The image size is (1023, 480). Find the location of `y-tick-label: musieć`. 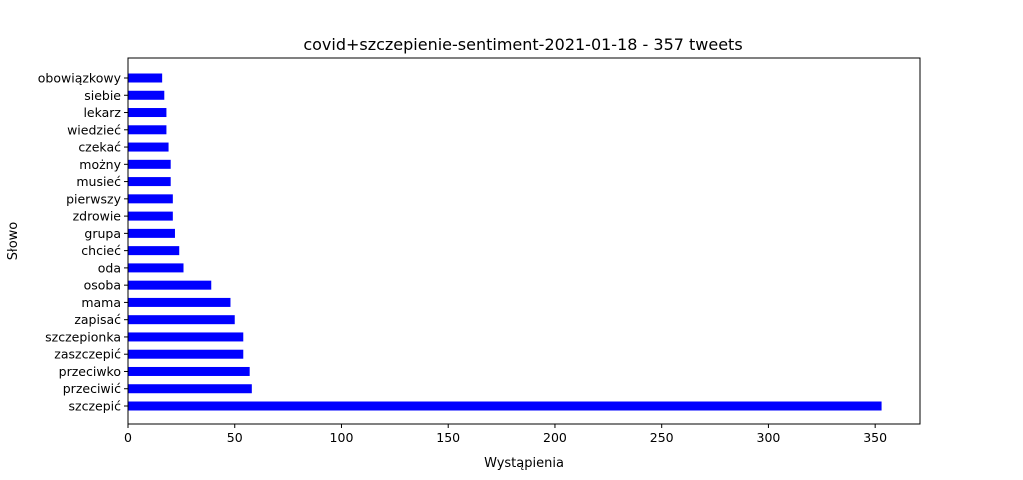

y-tick-label: musieć is located at coordinates (98, 181).